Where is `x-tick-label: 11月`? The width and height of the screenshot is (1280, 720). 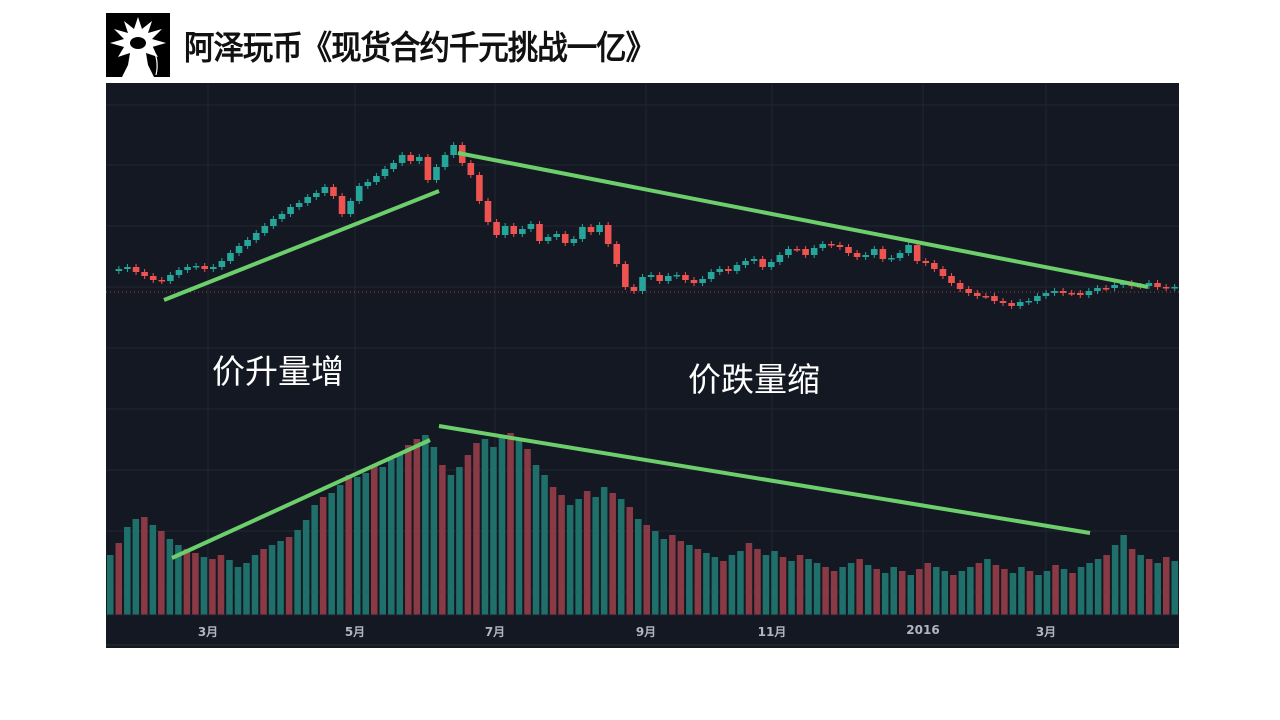
x-tick-label: 11月 is located at coordinates (772, 632).